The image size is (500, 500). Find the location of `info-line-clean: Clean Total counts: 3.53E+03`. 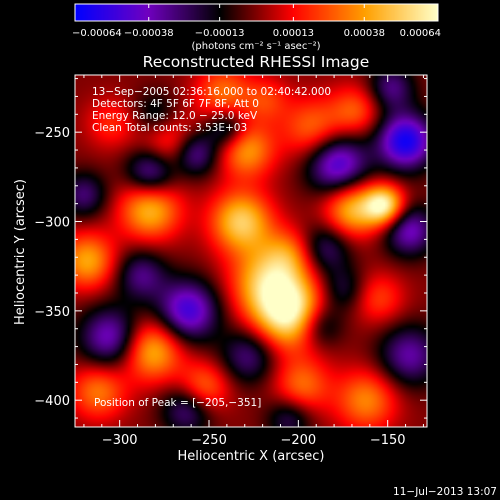

info-line-clean: Clean Total counts: 3.53E+03 is located at coordinates (169, 128).